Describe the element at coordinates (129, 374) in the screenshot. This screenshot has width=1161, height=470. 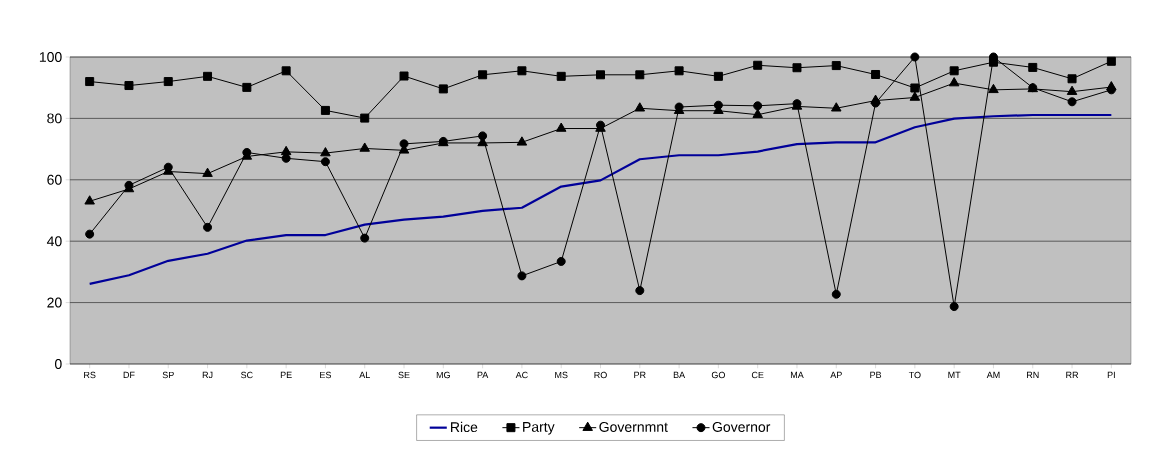
I see `x-tick-label: DF` at that location.